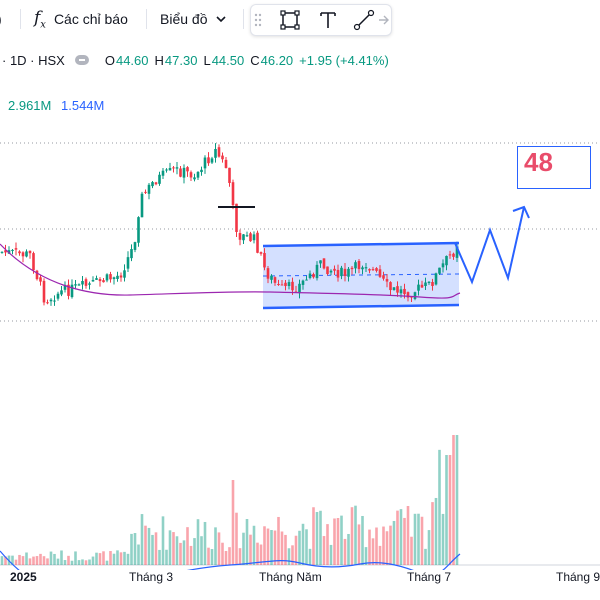 This screenshot has width=600, height=600. I want to click on chart-type-button: Biểu đồ, so click(193, 19).